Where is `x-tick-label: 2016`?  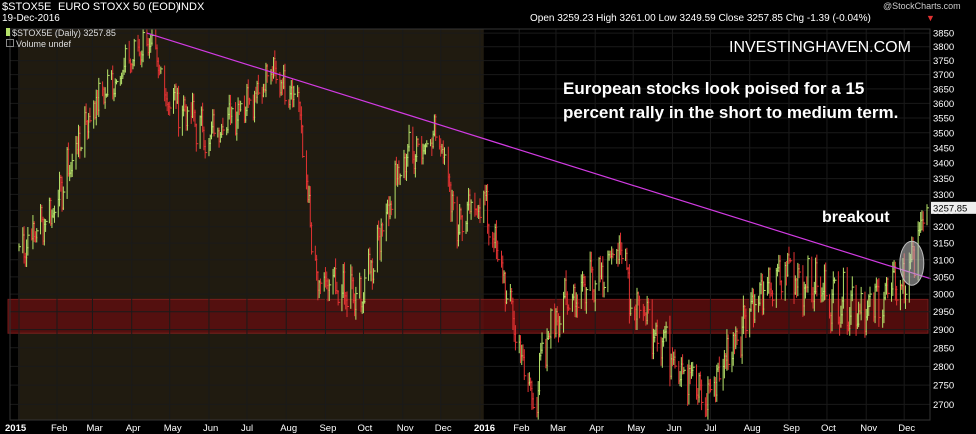
x-tick-label: 2016 is located at coordinates (484, 428).